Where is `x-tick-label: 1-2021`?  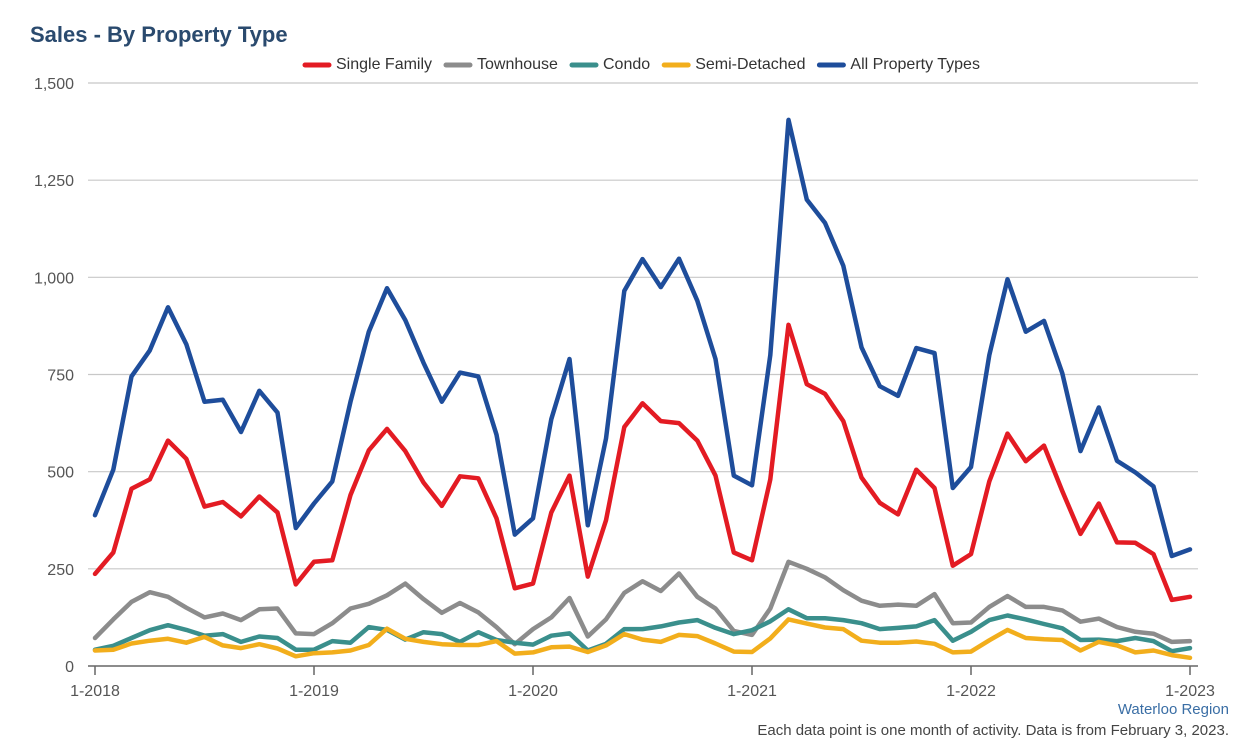
x-tick-label: 1-2021 is located at coordinates (752, 691).